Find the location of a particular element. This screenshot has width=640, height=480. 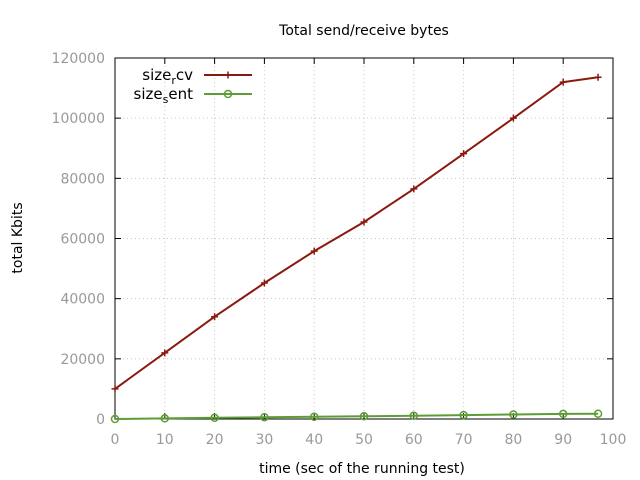

x-tick-label: 40 is located at coordinates (314, 440).